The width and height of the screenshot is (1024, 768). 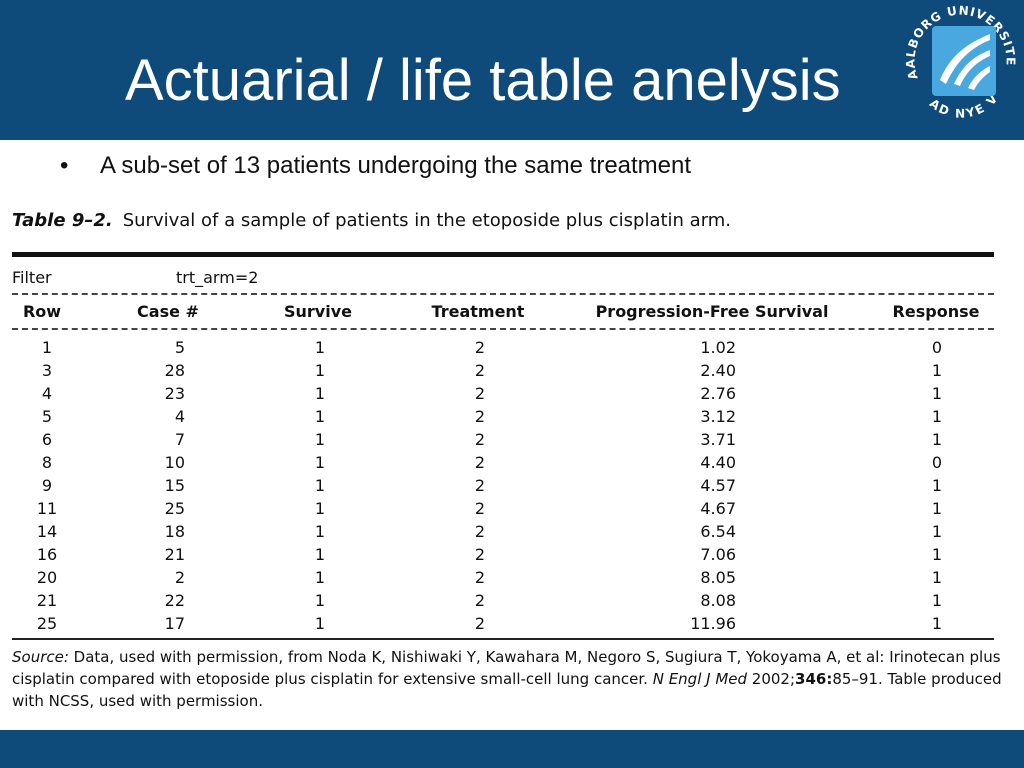 I want to click on cell-pfs: 4.57, so click(x=718, y=485).